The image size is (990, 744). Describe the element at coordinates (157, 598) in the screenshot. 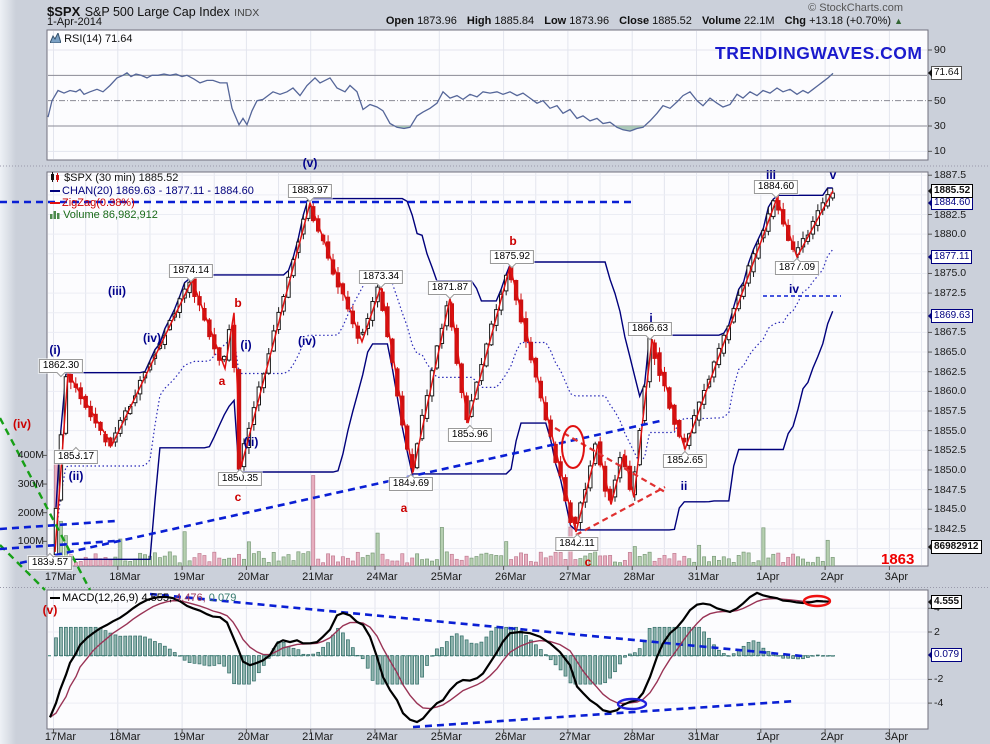

I see `macd-value: 4.555,` at that location.